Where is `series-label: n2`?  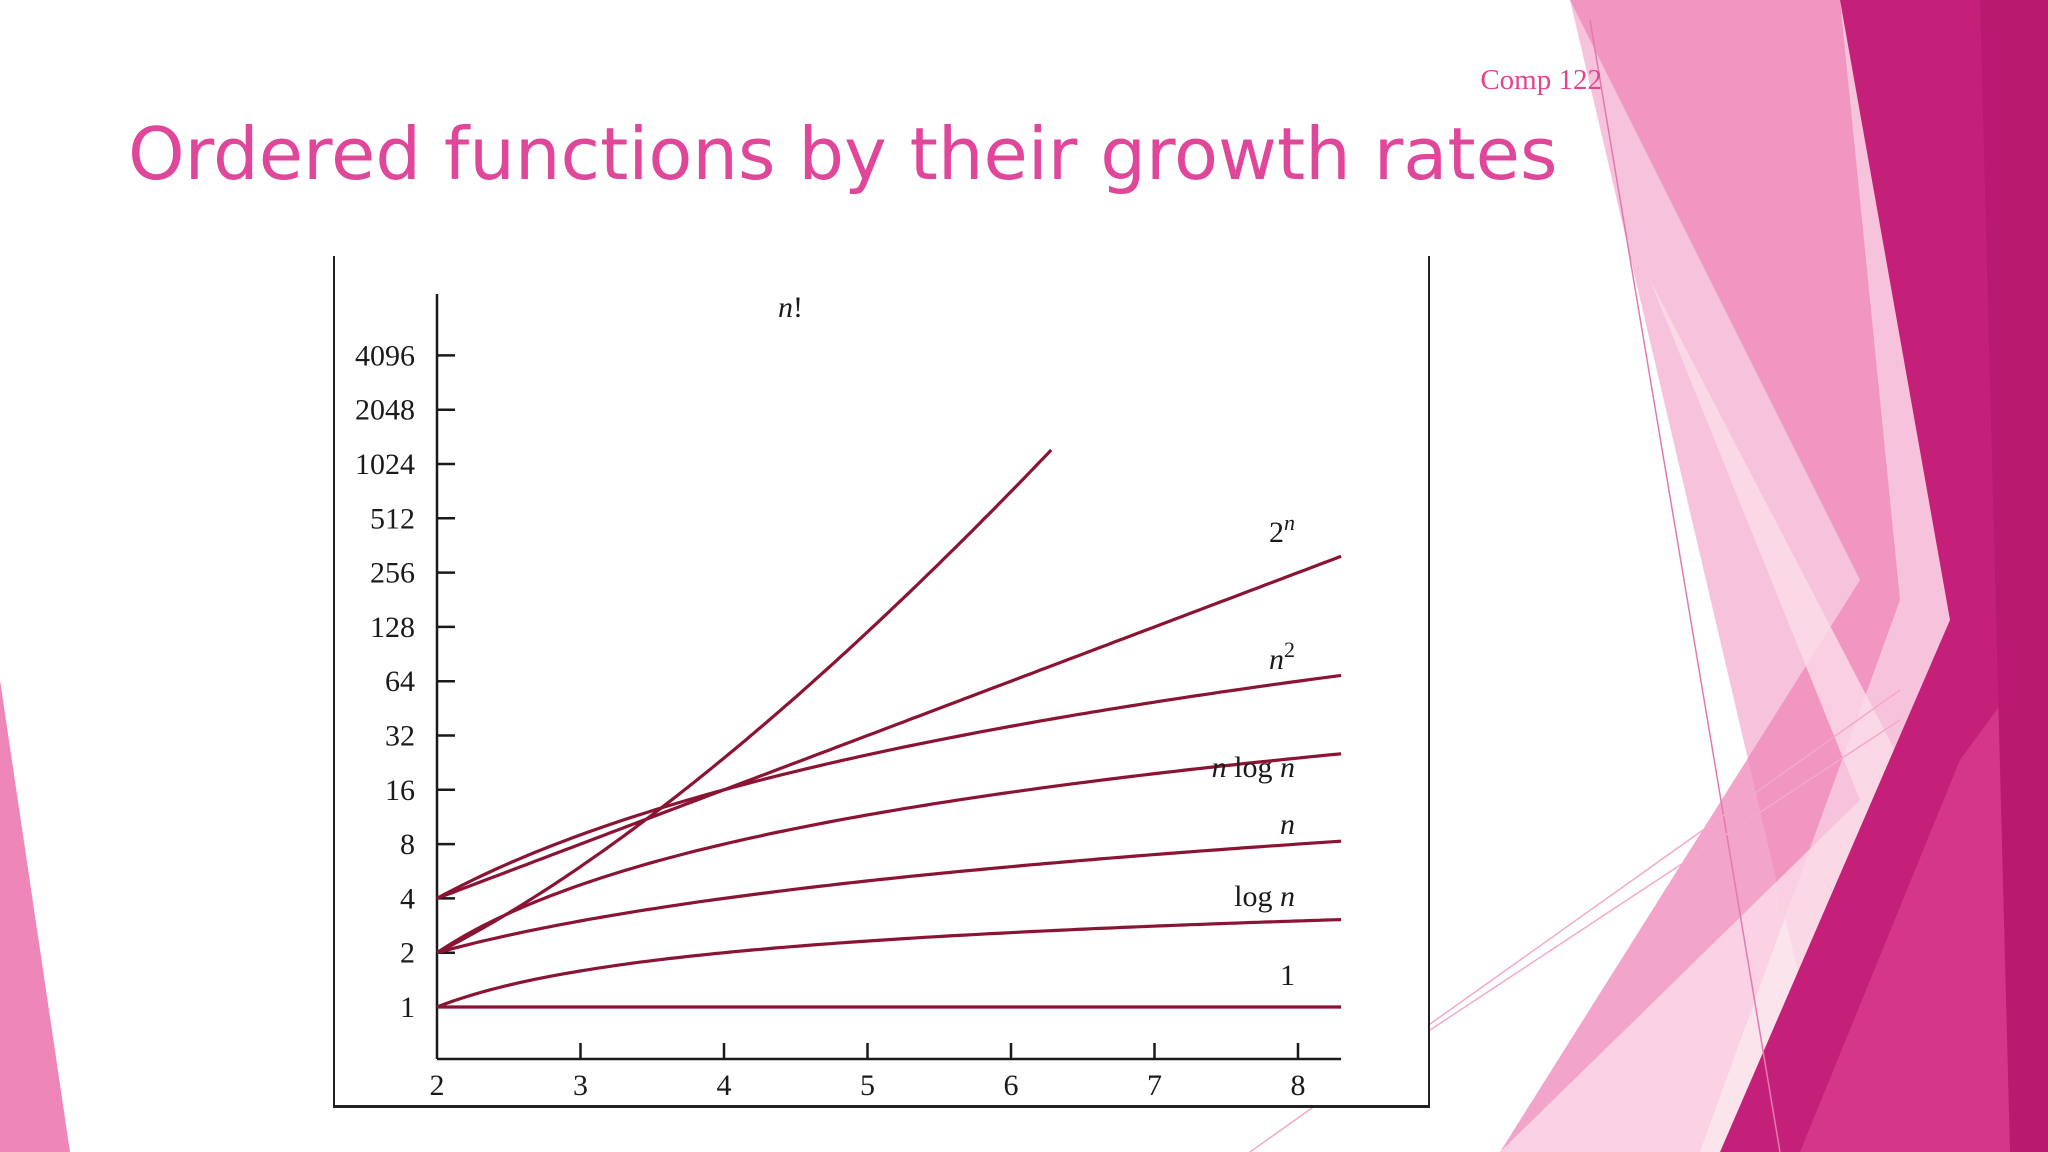
series-label: n2 is located at coordinates (1282, 657).